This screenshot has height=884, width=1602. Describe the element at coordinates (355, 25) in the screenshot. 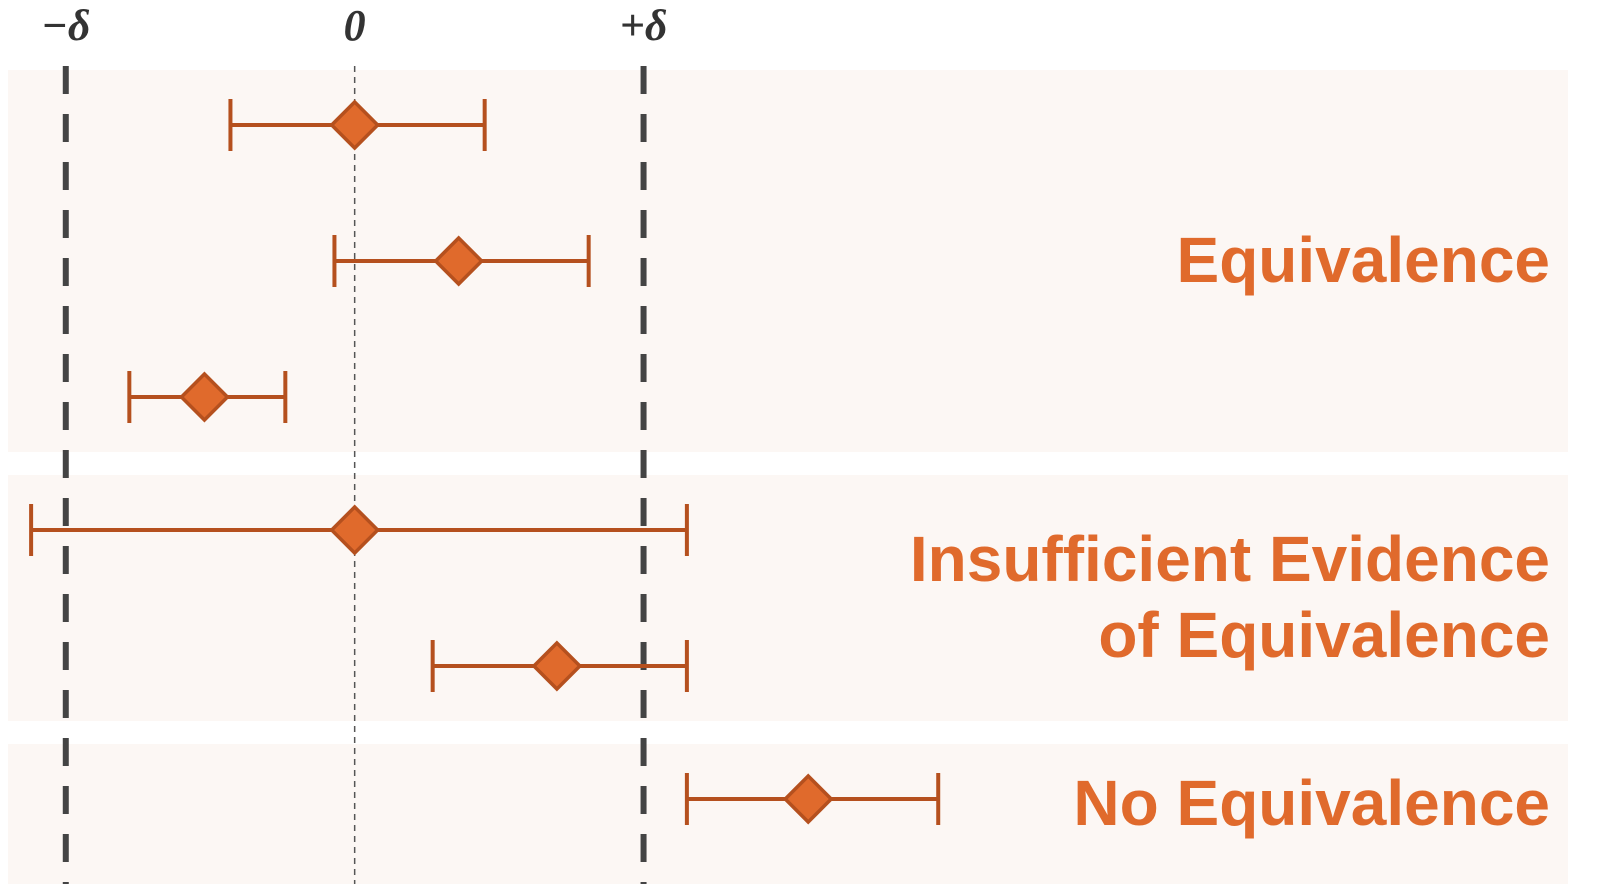

I see `x-tick-label: 0` at that location.